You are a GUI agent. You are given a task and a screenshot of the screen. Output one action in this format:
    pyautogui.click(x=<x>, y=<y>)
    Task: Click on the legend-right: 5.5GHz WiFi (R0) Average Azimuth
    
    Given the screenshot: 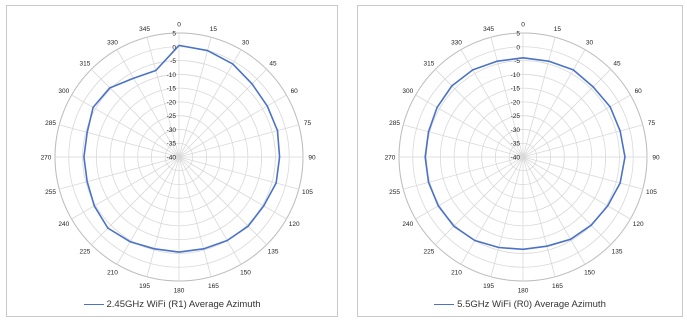 What is the action you would take?
    pyautogui.click(x=520, y=304)
    